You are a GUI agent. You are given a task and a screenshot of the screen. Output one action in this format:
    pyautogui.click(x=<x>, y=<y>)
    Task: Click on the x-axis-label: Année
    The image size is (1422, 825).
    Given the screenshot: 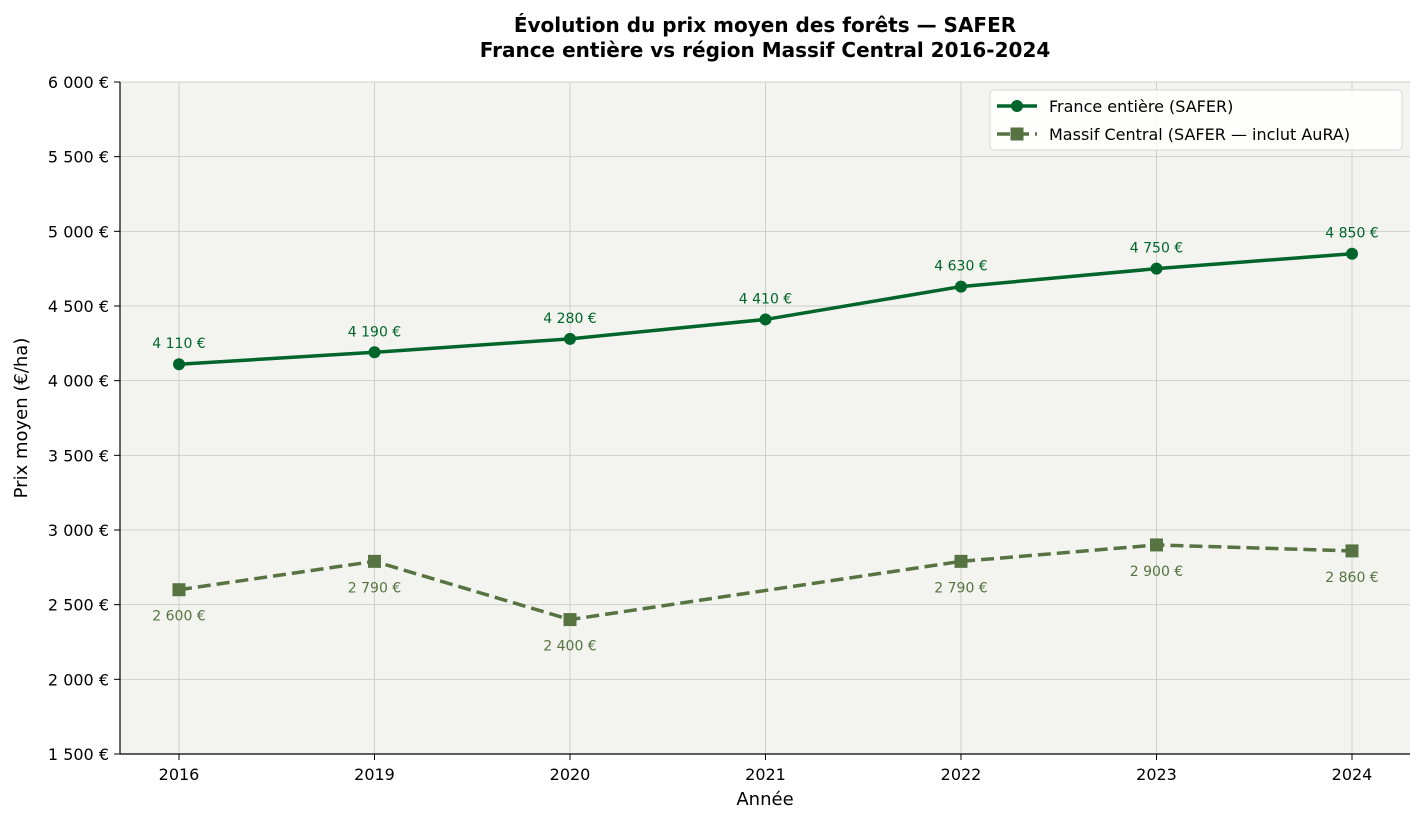 What is the action you would take?
    pyautogui.click(x=764, y=799)
    